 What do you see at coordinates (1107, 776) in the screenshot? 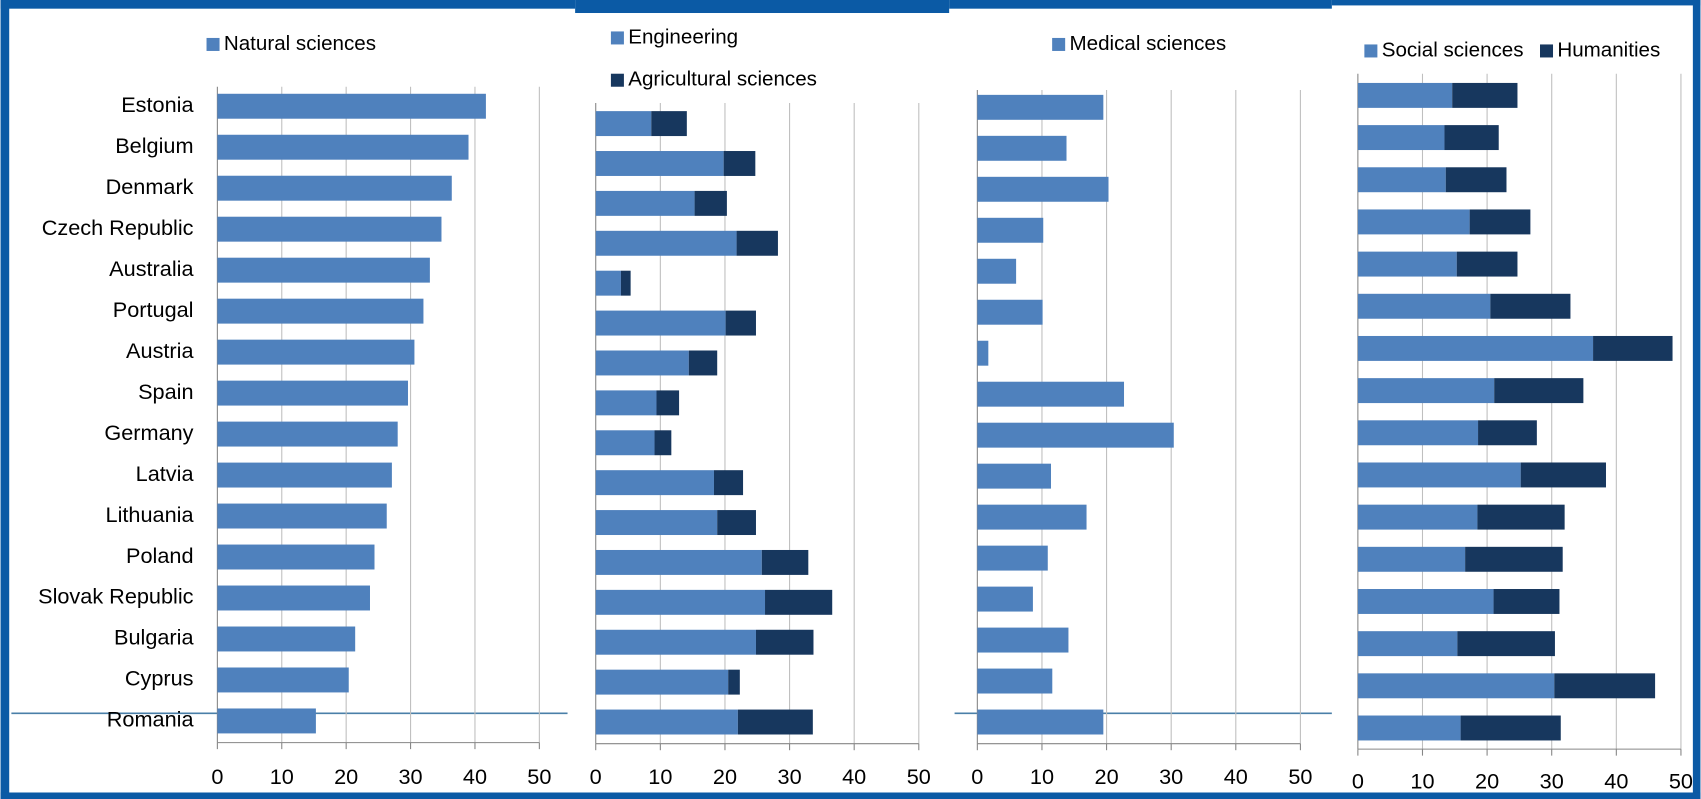
I see `x-tick-label: 20` at bounding box center [1107, 776].